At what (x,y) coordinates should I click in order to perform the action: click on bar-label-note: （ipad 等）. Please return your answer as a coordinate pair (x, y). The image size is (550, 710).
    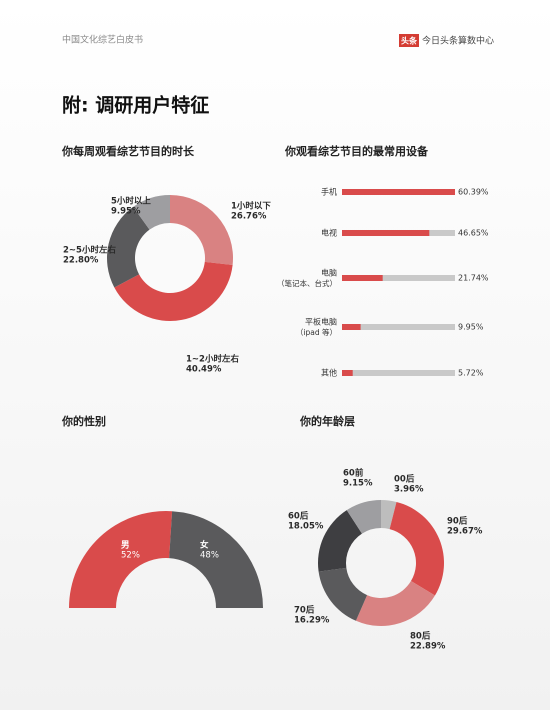
    Looking at the image, I should click on (316, 332).